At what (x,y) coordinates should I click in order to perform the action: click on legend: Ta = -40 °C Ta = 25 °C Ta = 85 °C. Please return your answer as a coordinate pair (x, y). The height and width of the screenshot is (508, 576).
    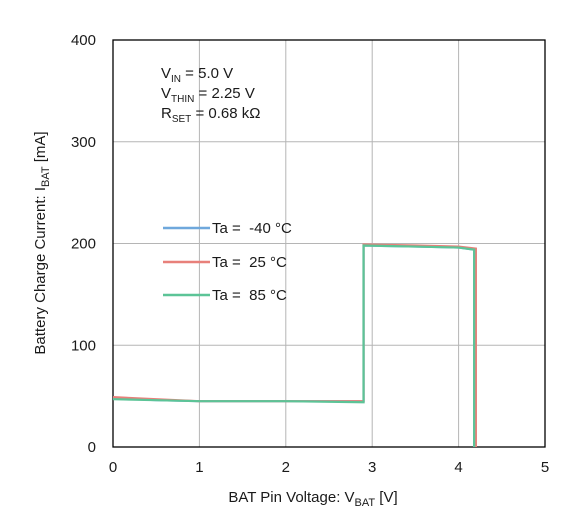
    Looking at the image, I should click on (227, 262).